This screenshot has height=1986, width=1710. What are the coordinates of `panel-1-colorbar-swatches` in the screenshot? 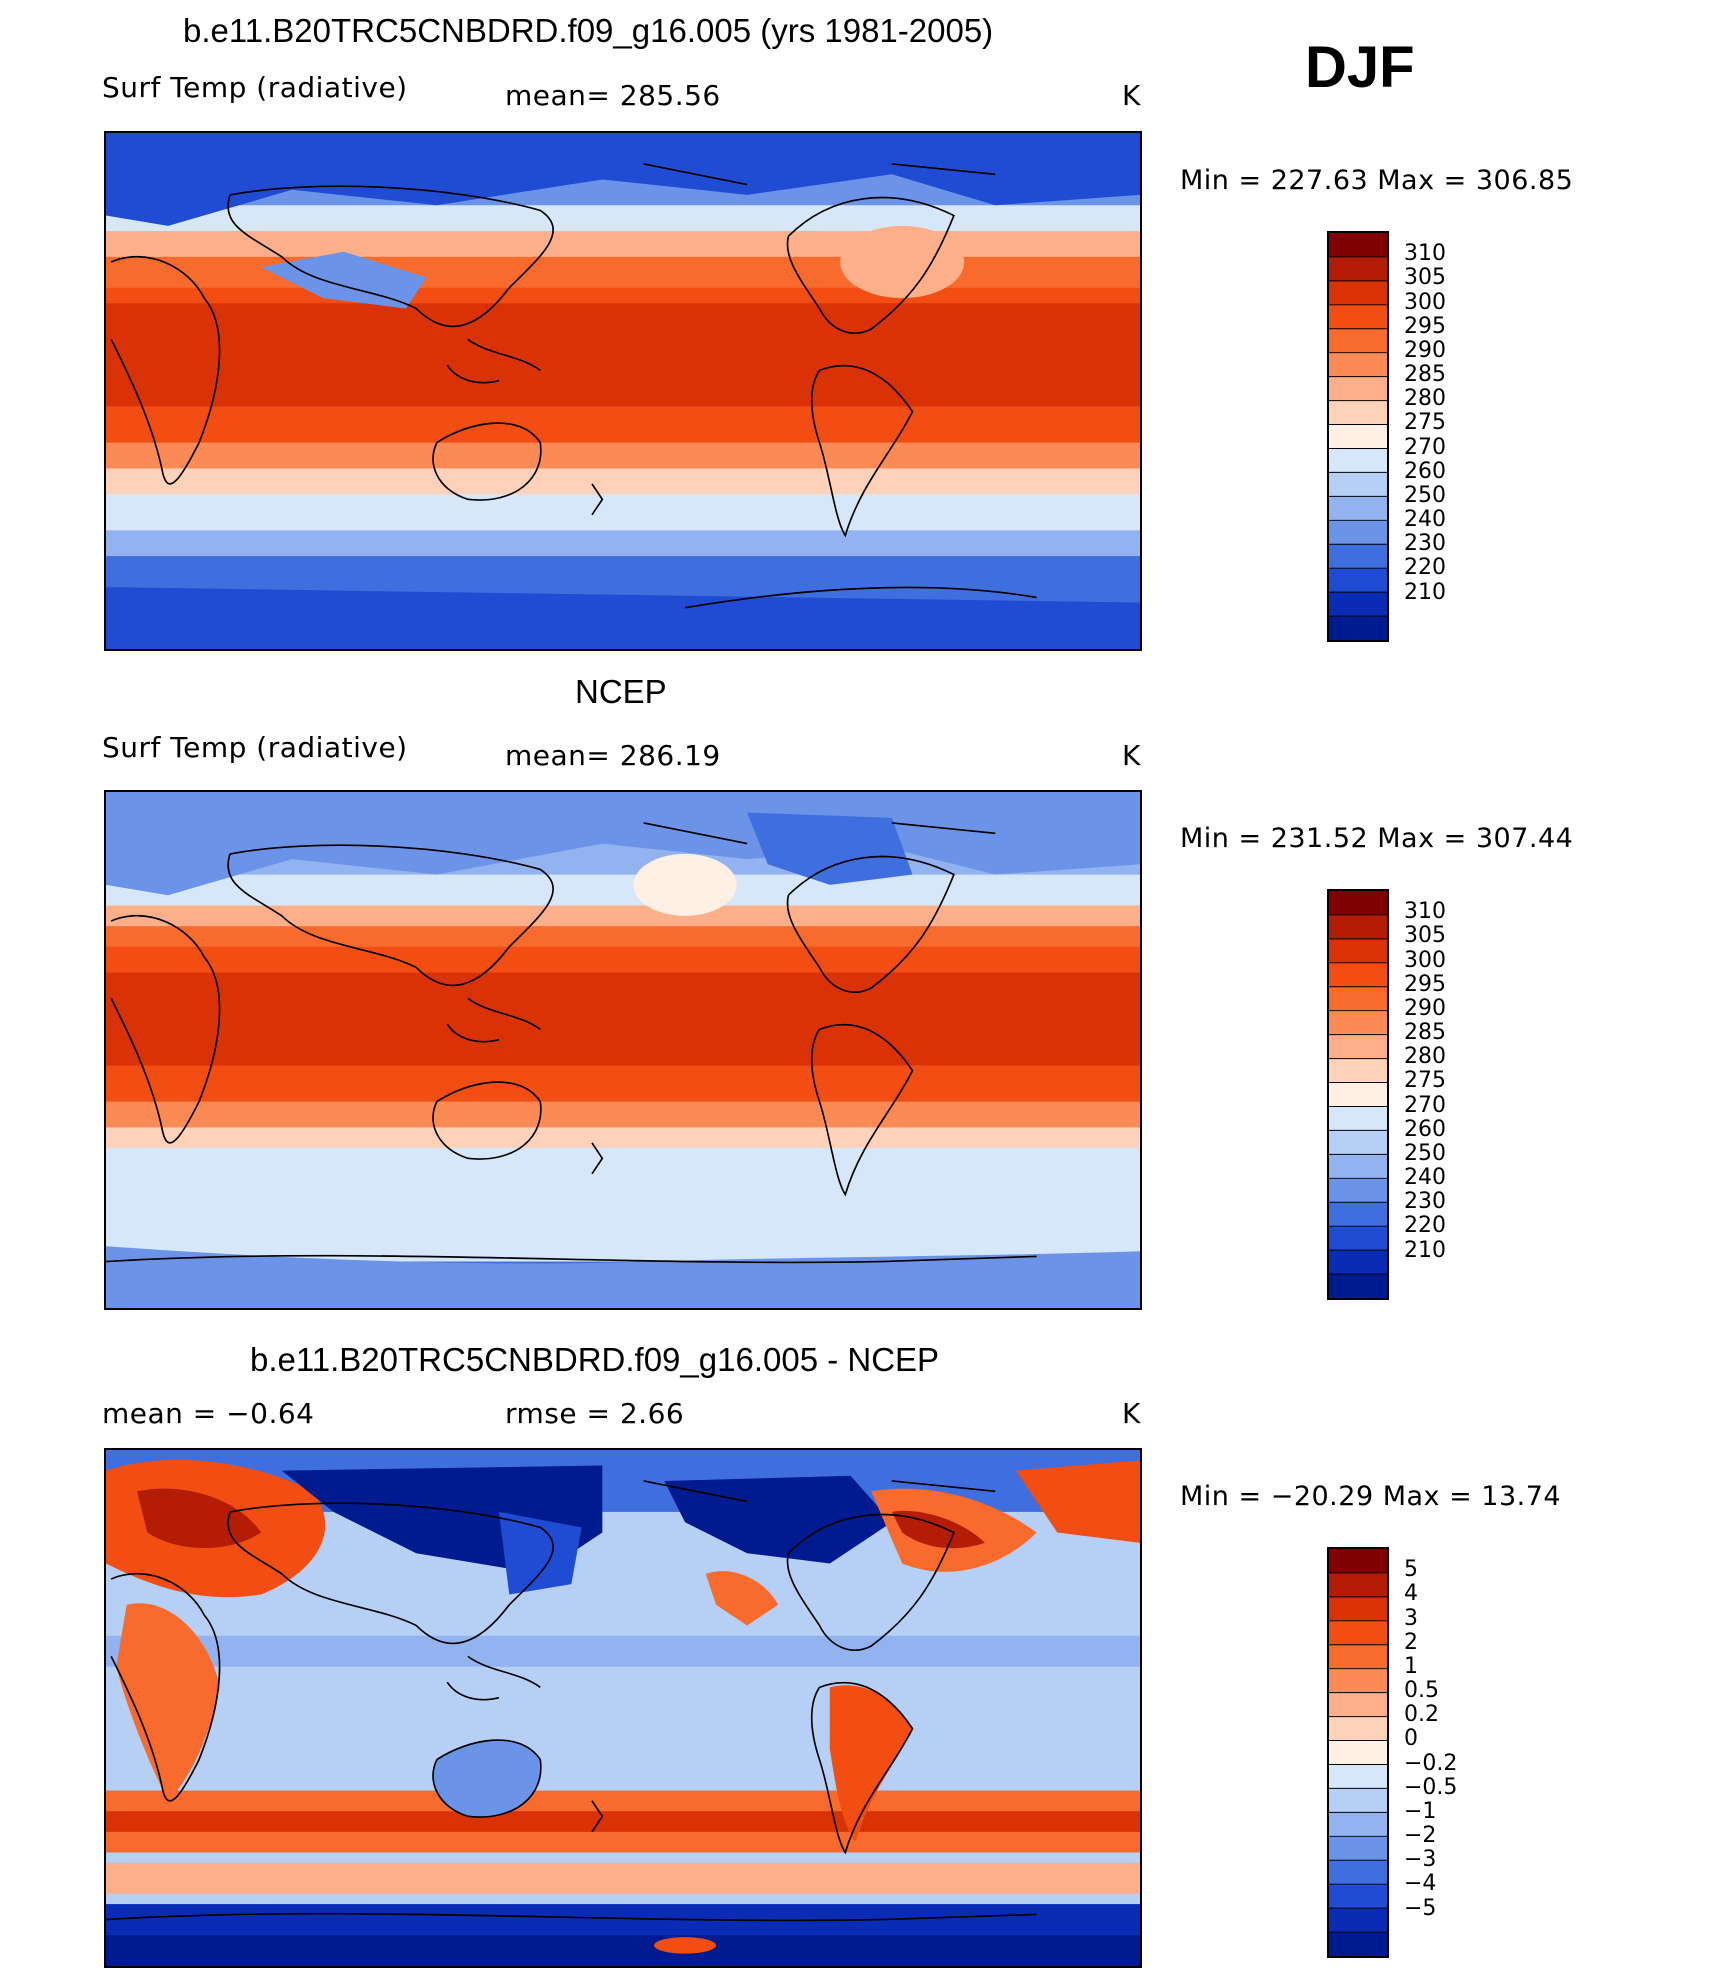 It's located at (1358, 436).